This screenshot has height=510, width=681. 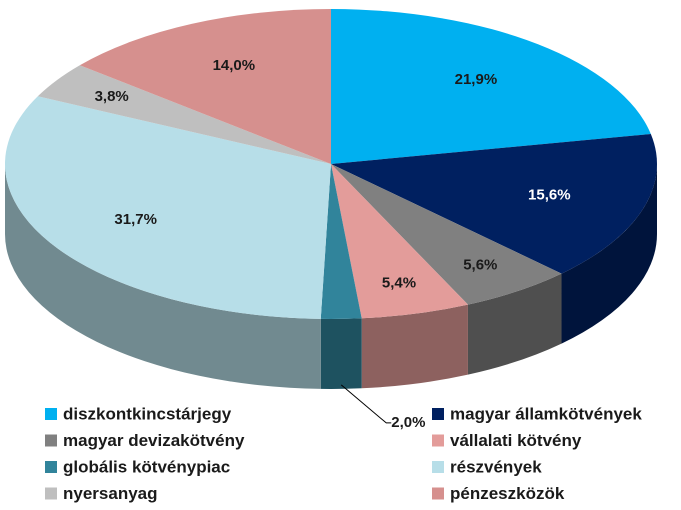 What do you see at coordinates (110, 493) in the screenshot?
I see `legend-label: nyersanyag` at bounding box center [110, 493].